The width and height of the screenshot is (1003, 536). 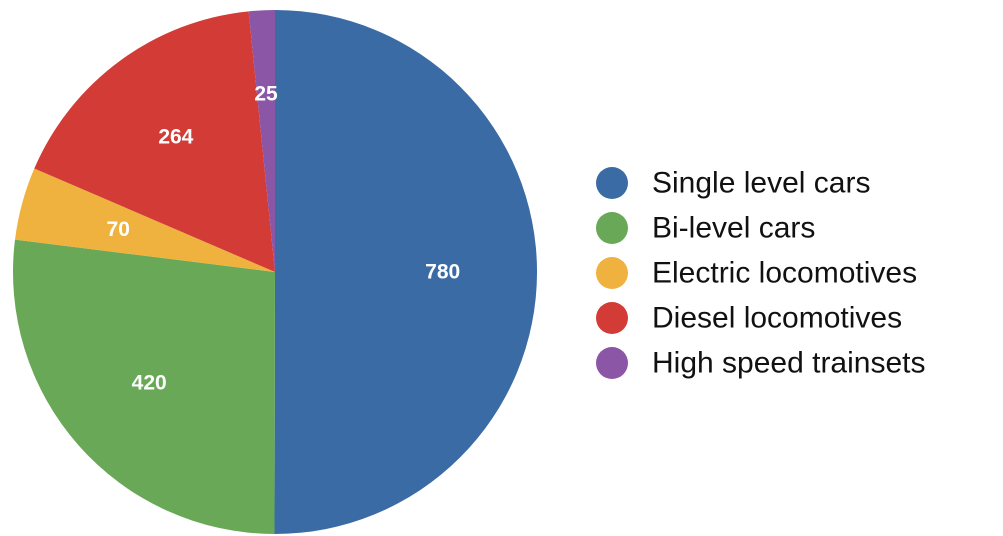 What do you see at coordinates (784, 273) in the screenshot?
I see `legend-label: Electric locomotives` at bounding box center [784, 273].